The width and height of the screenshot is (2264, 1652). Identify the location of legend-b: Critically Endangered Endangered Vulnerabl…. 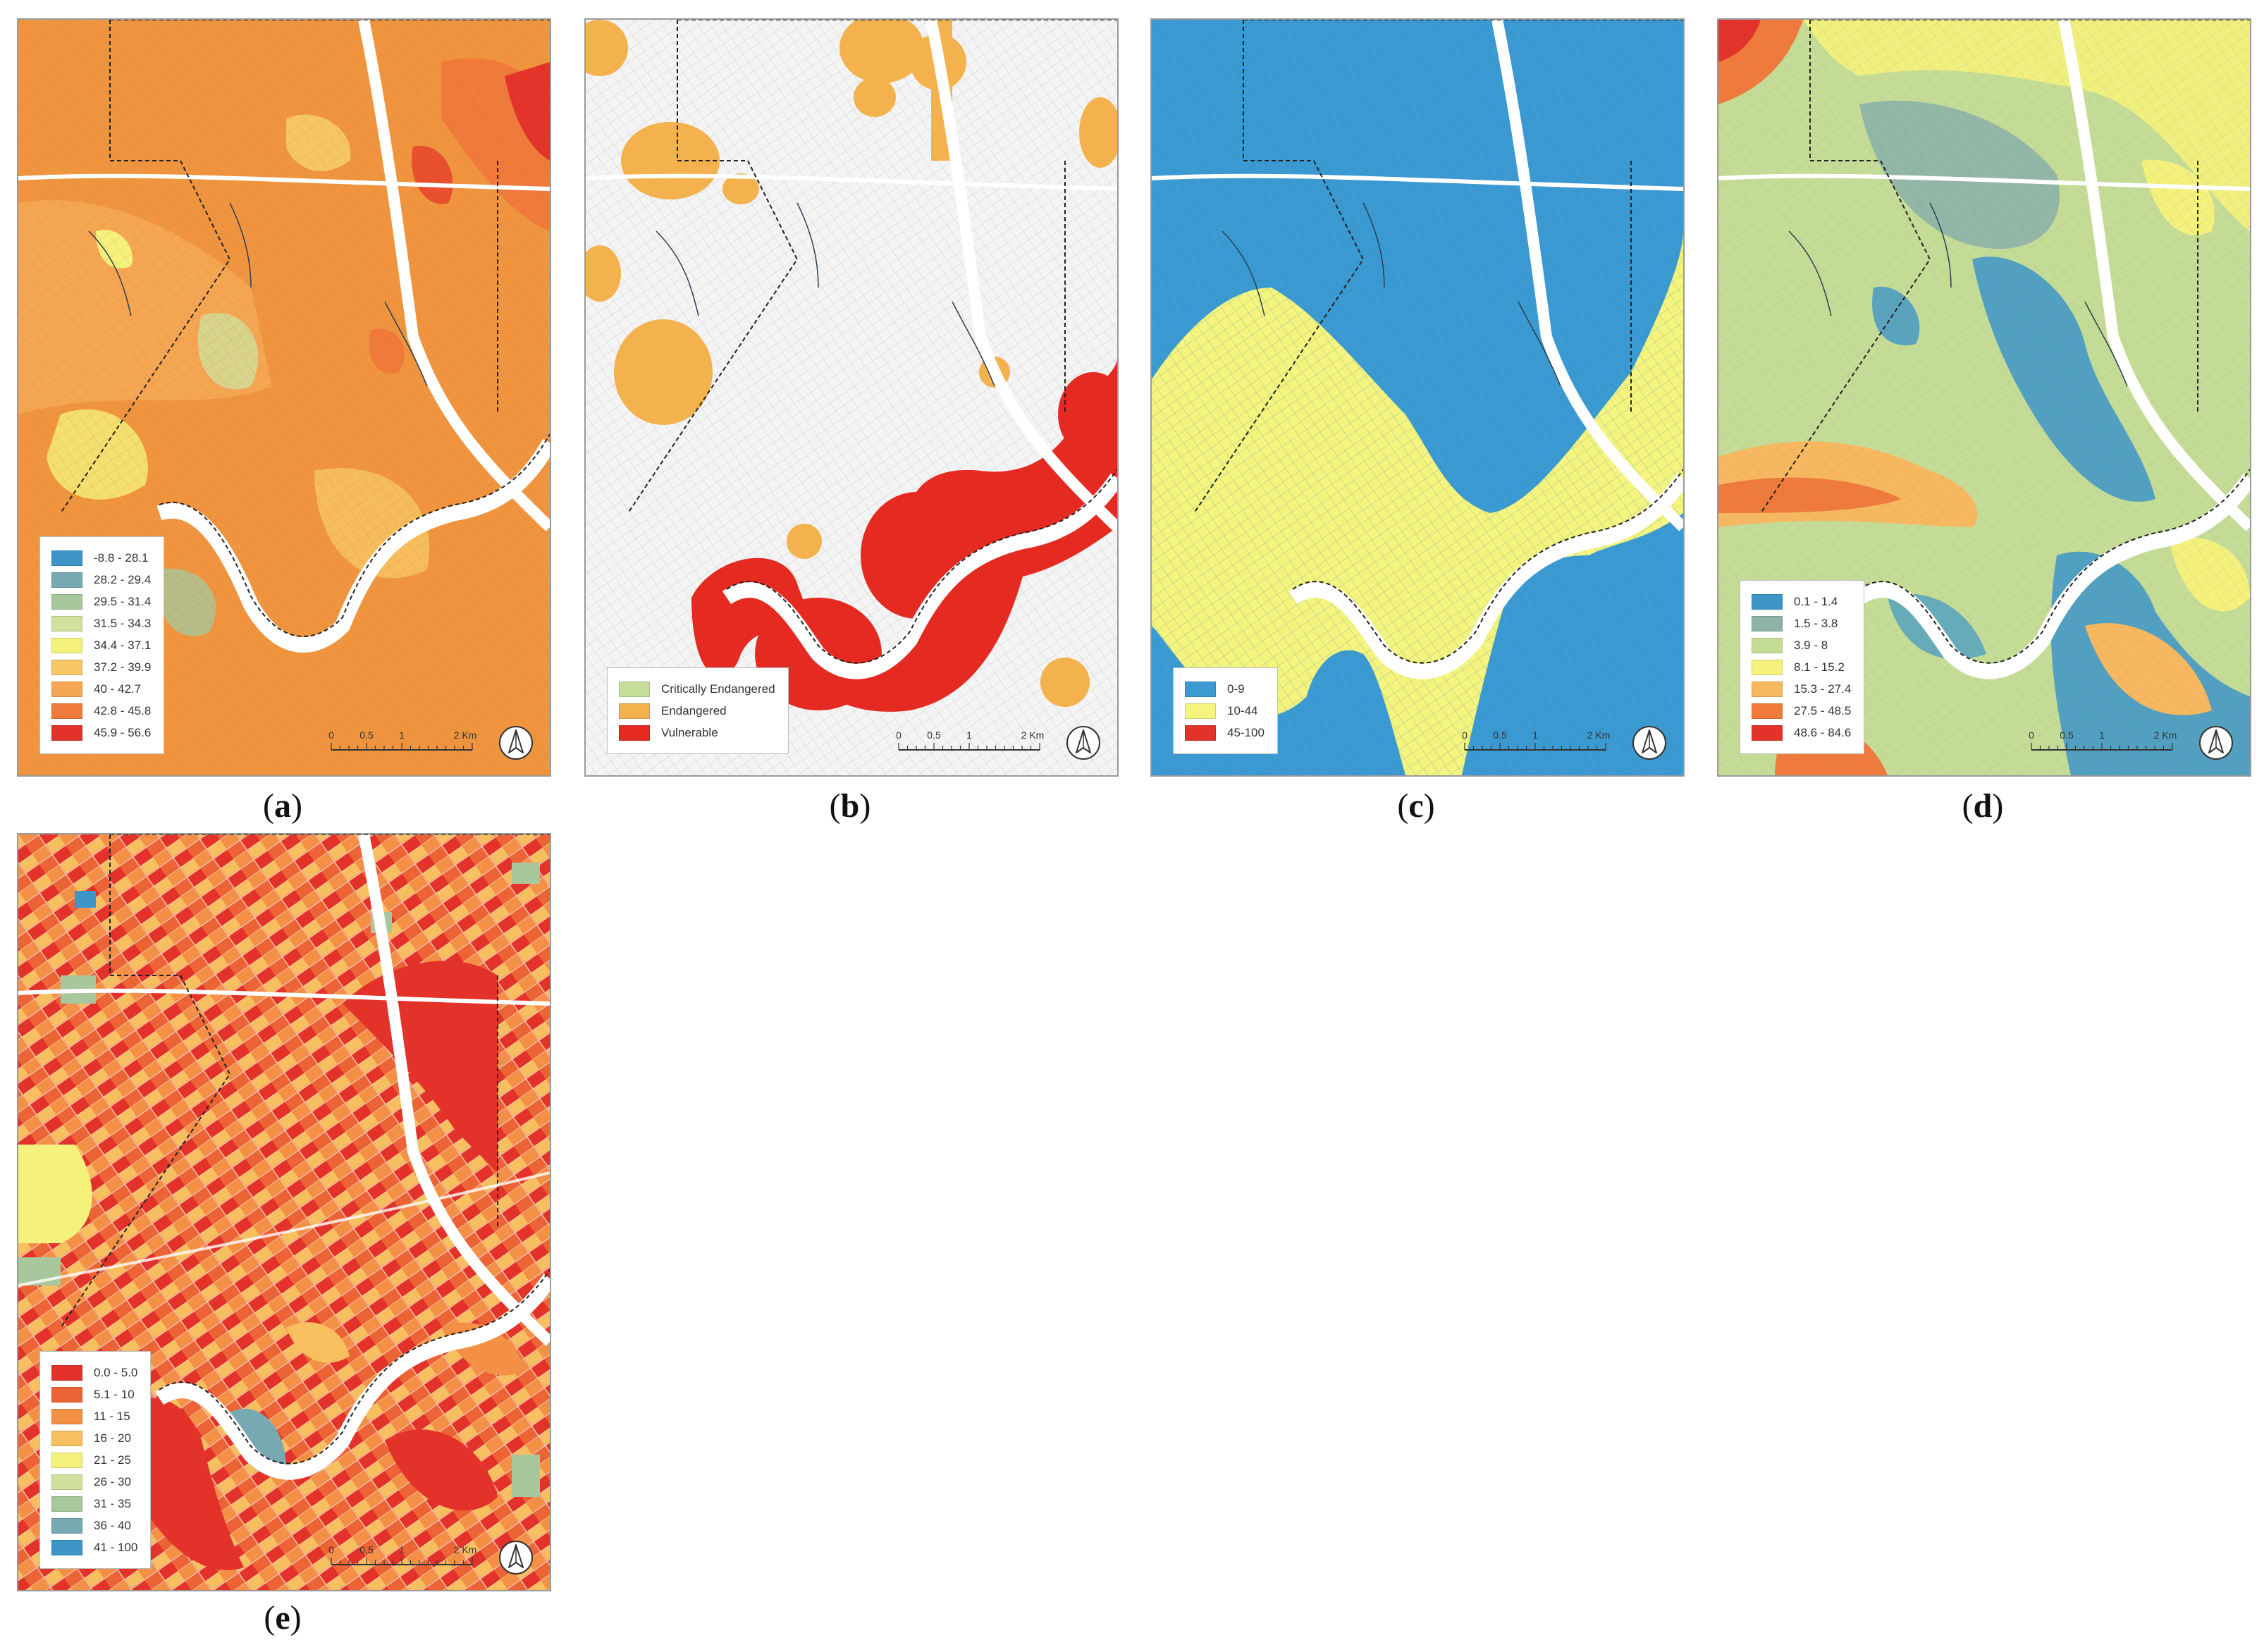
(698, 710).